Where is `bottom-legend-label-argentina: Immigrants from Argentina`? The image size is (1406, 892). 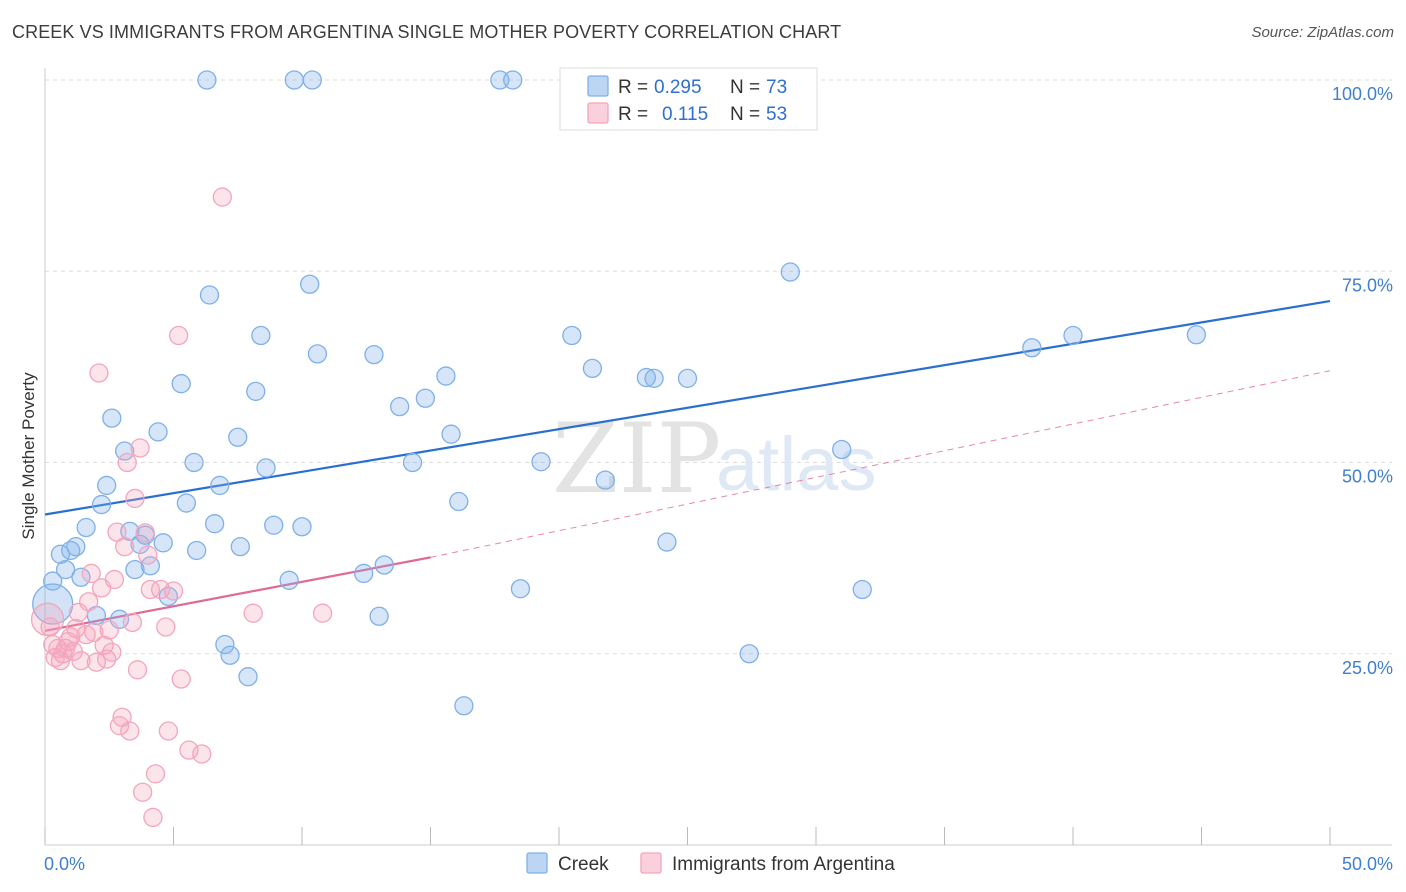 bottom-legend-label-argentina: Immigrants from Argentina is located at coordinates (783, 864).